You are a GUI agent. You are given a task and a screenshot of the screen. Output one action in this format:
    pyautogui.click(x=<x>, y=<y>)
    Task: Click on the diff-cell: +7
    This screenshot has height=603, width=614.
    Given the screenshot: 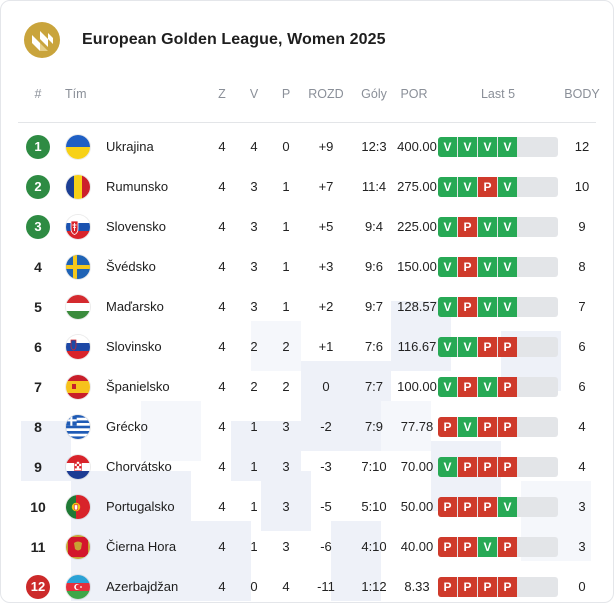 What is the action you would take?
    pyautogui.click(x=326, y=186)
    